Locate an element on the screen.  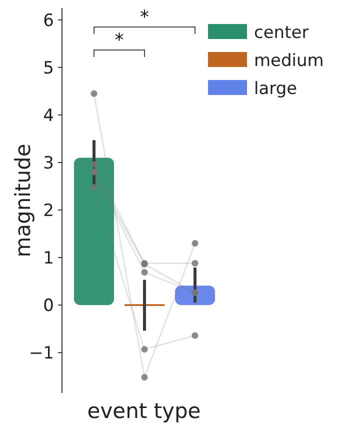
y-tick-label: 3 is located at coordinates (48, 163).